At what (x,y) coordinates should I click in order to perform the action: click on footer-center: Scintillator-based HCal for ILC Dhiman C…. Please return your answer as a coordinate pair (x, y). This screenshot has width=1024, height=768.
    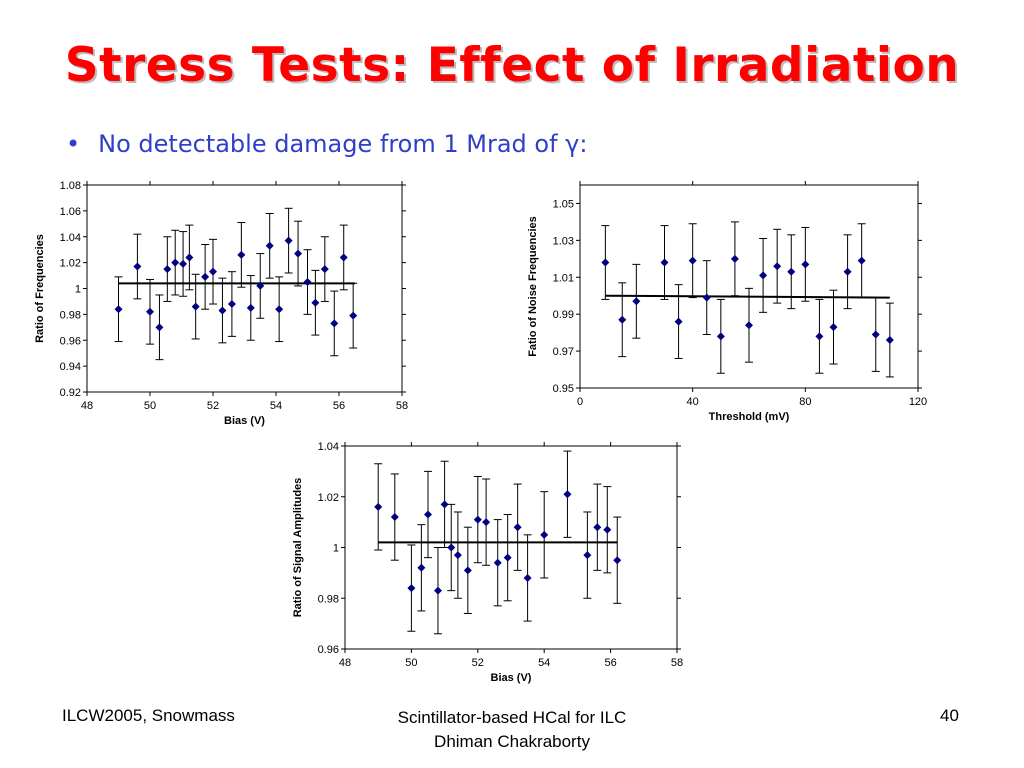
    Looking at the image, I should click on (512, 730).